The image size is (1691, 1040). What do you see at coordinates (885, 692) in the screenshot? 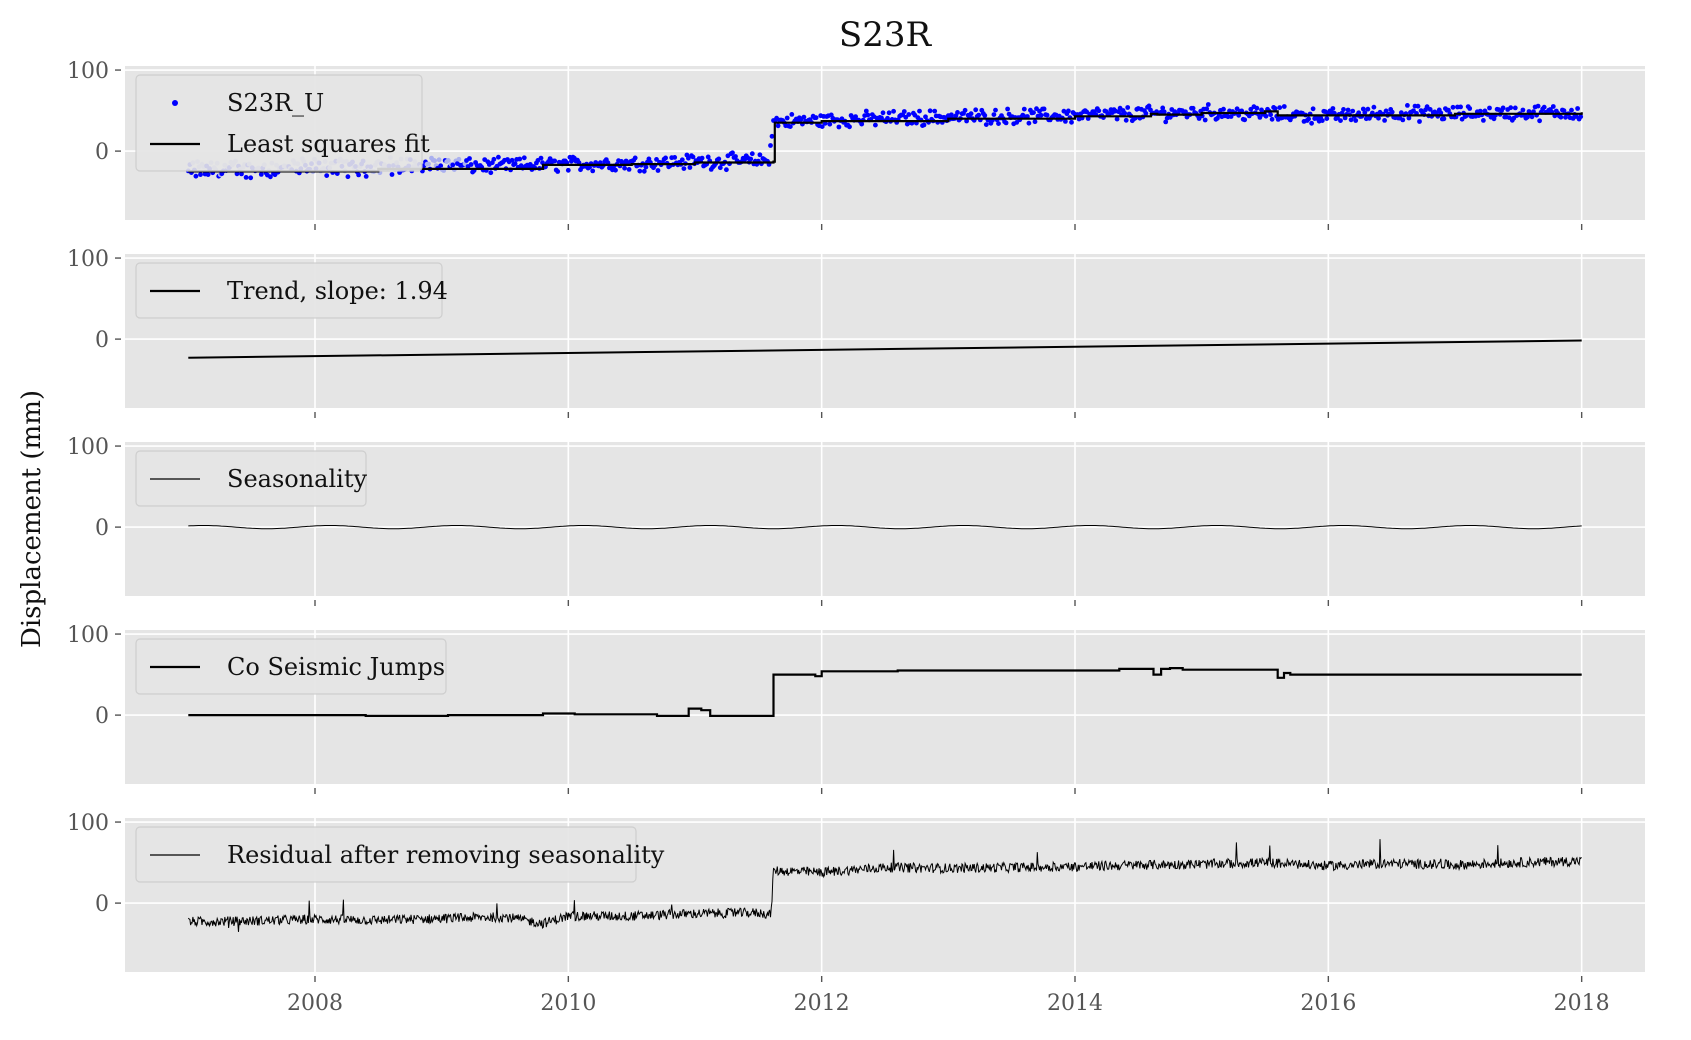
I see `panel-data` at bounding box center [885, 692].